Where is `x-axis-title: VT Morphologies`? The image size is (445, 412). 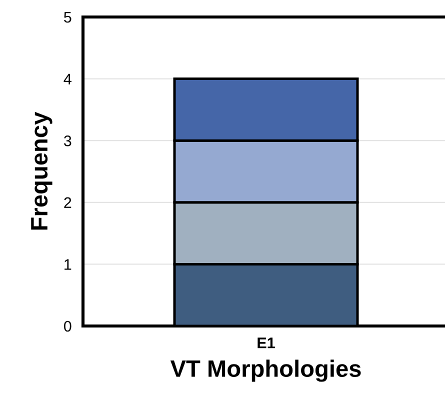
x-axis-title: VT Morphologies is located at coordinates (265, 371).